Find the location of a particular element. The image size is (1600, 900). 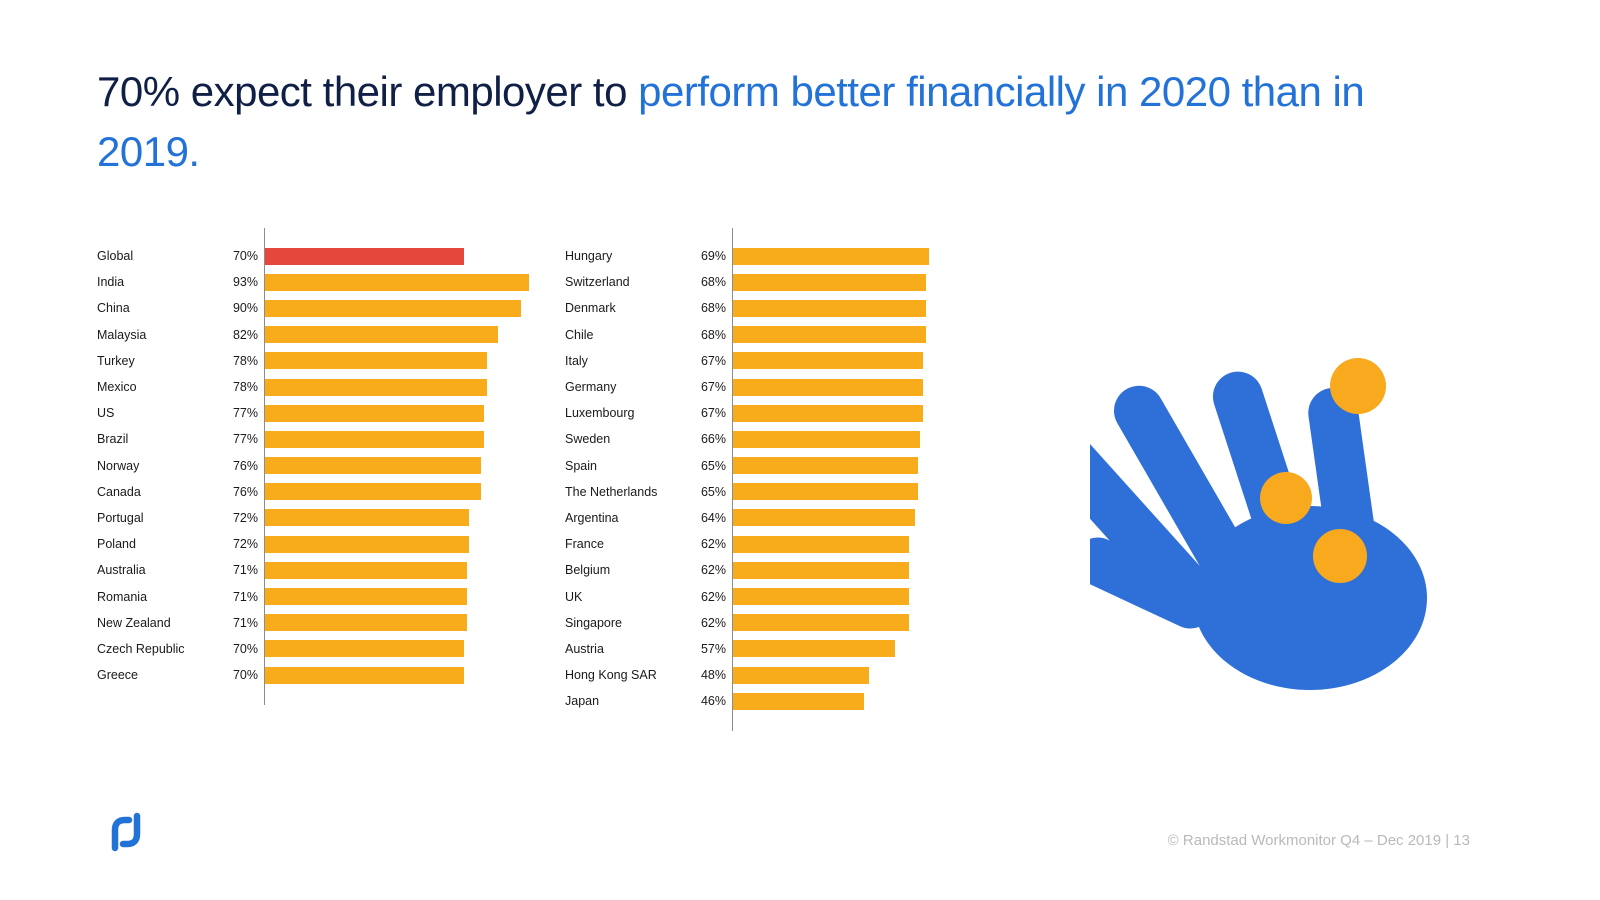

country-label: Spain is located at coordinates (581, 465).